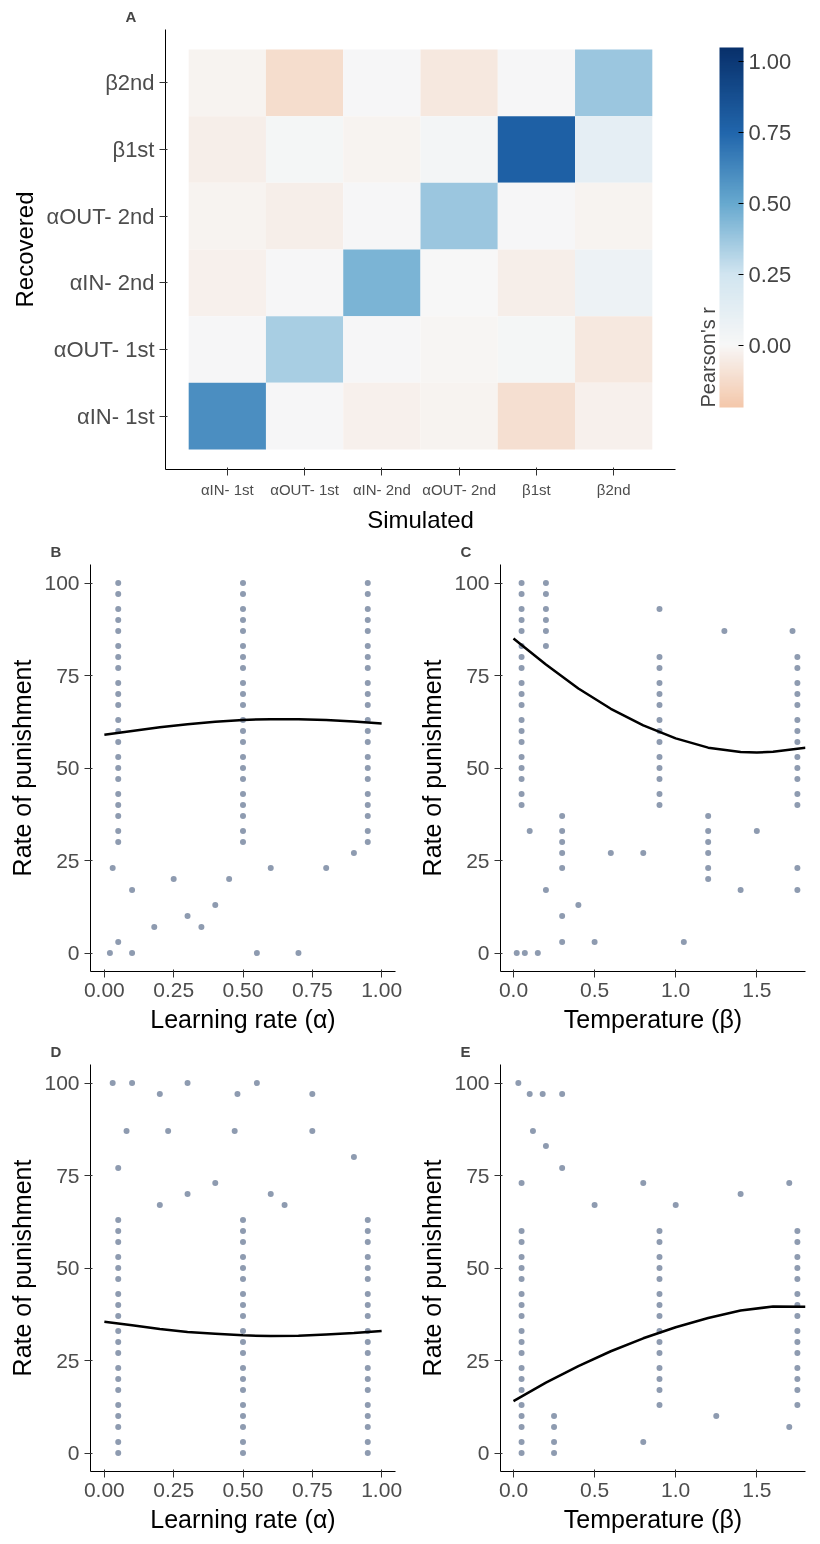 Image resolution: width=820 pixels, height=1544 pixels. What do you see at coordinates (537, 489) in the screenshot?
I see `x-tick-label: β1st` at bounding box center [537, 489].